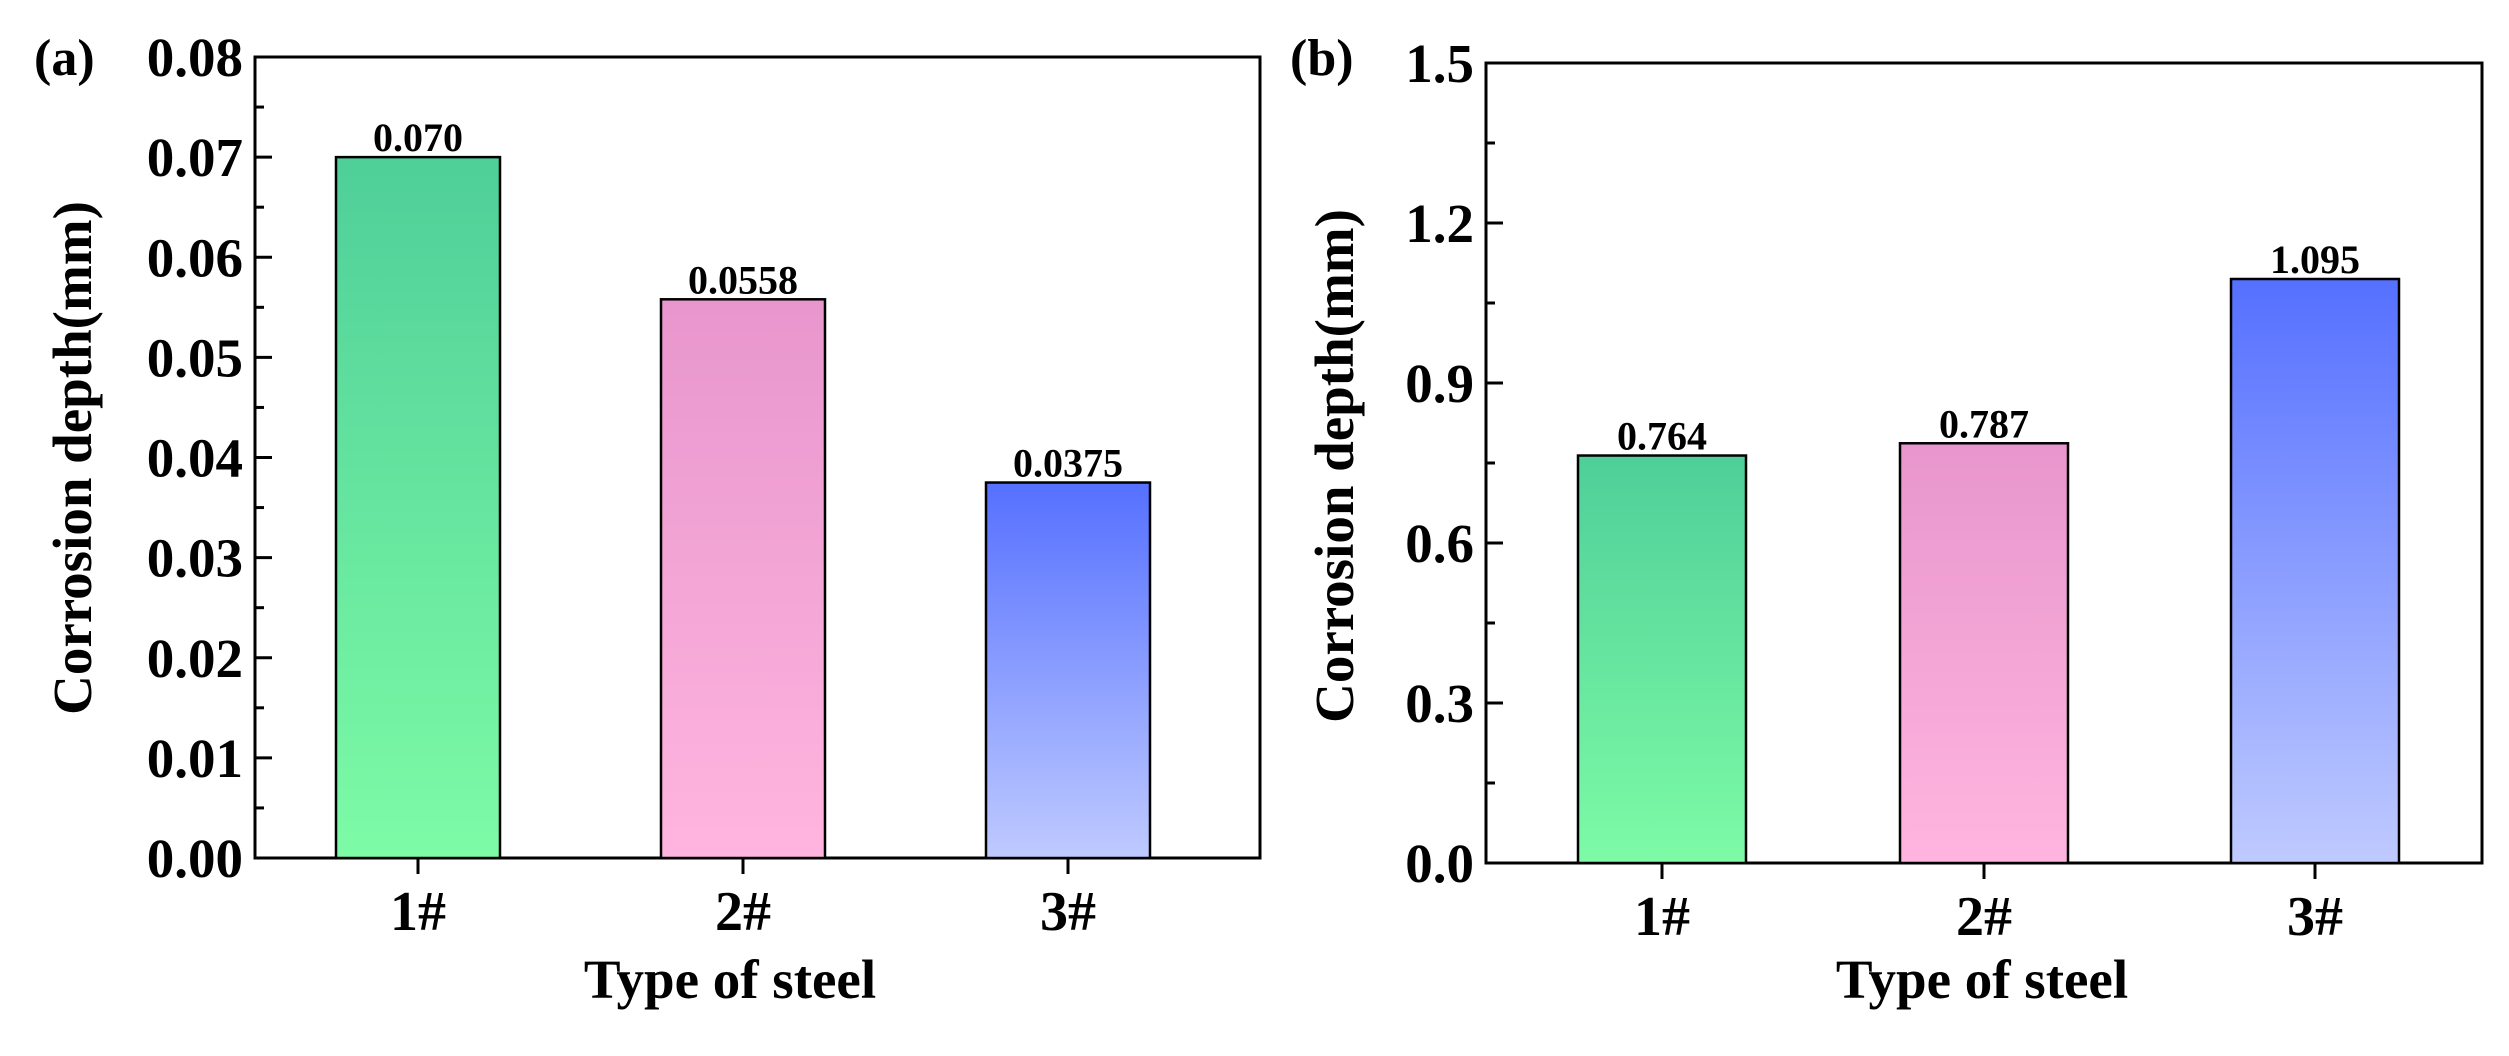 The width and height of the screenshot is (2509, 1056). What do you see at coordinates (418, 912) in the screenshot?
I see `x-tick-label-a-1: 1#` at bounding box center [418, 912].